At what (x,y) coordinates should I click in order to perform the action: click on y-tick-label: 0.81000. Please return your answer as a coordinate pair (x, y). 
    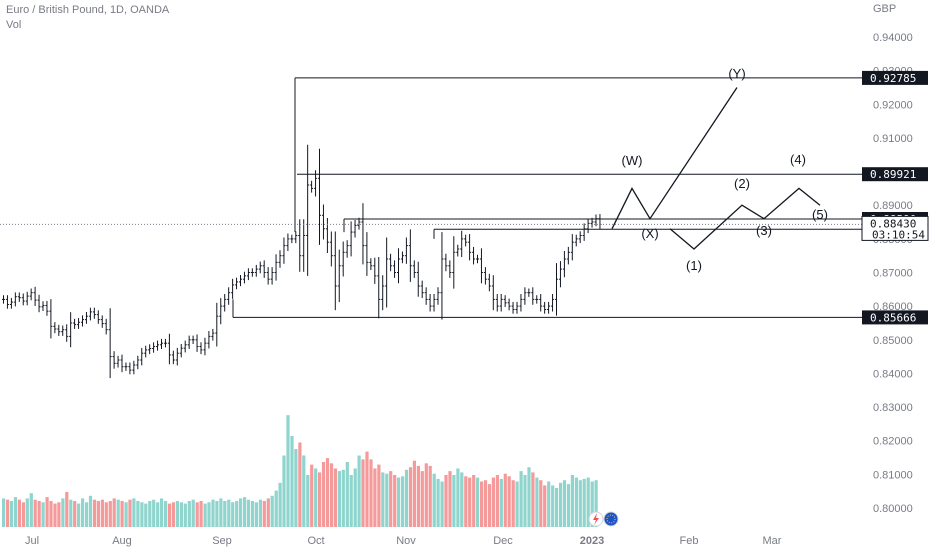
    Looking at the image, I should click on (893, 475).